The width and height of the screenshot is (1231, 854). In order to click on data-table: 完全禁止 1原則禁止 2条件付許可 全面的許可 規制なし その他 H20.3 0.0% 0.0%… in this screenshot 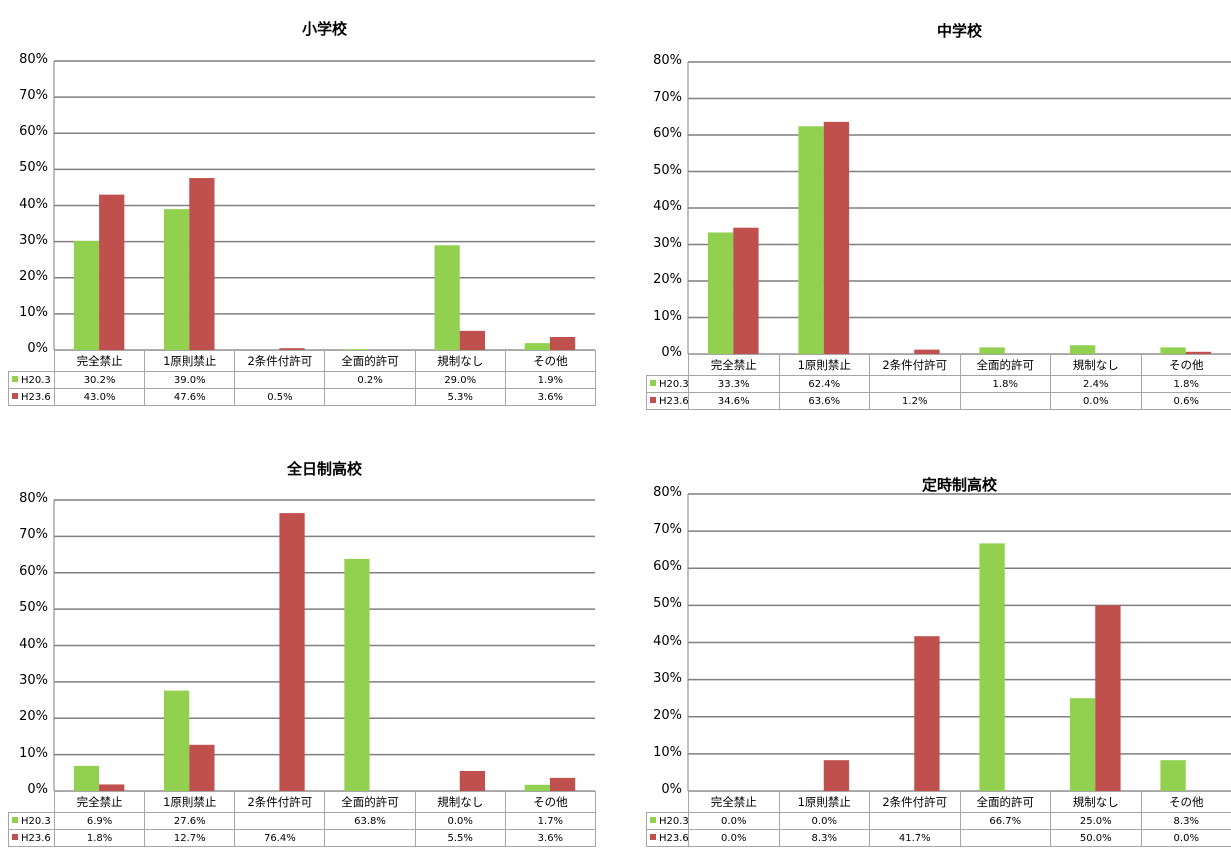, I will do `click(938, 819)`.